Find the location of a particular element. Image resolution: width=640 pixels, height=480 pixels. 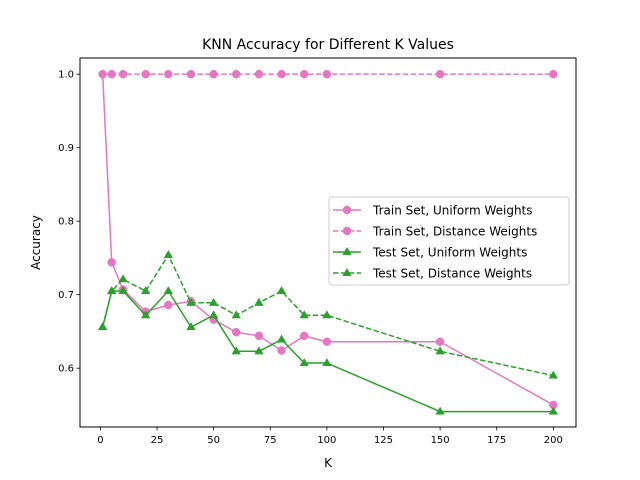

x-tick-label: 75 is located at coordinates (270, 440).